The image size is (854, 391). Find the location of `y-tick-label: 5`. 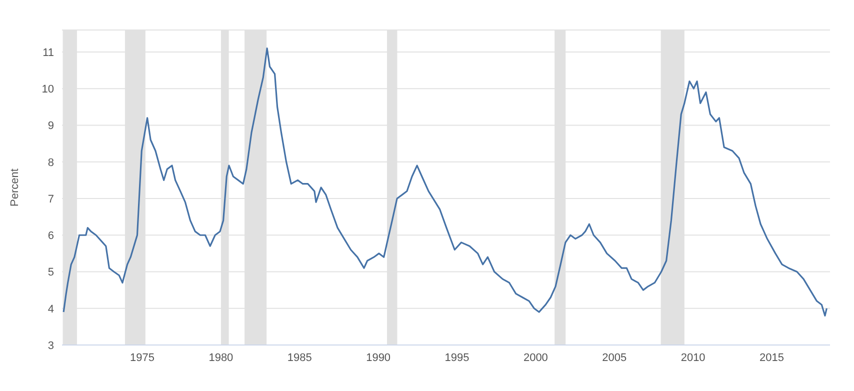

y-tick-label: 5 is located at coordinates (51, 272).